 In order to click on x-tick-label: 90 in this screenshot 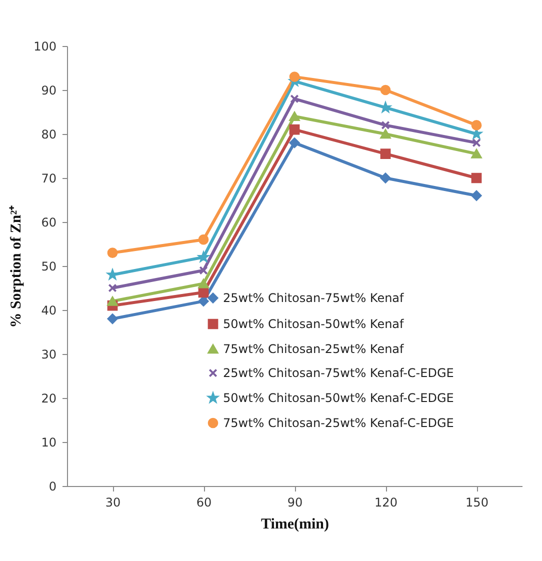, I will do `click(295, 503)`.